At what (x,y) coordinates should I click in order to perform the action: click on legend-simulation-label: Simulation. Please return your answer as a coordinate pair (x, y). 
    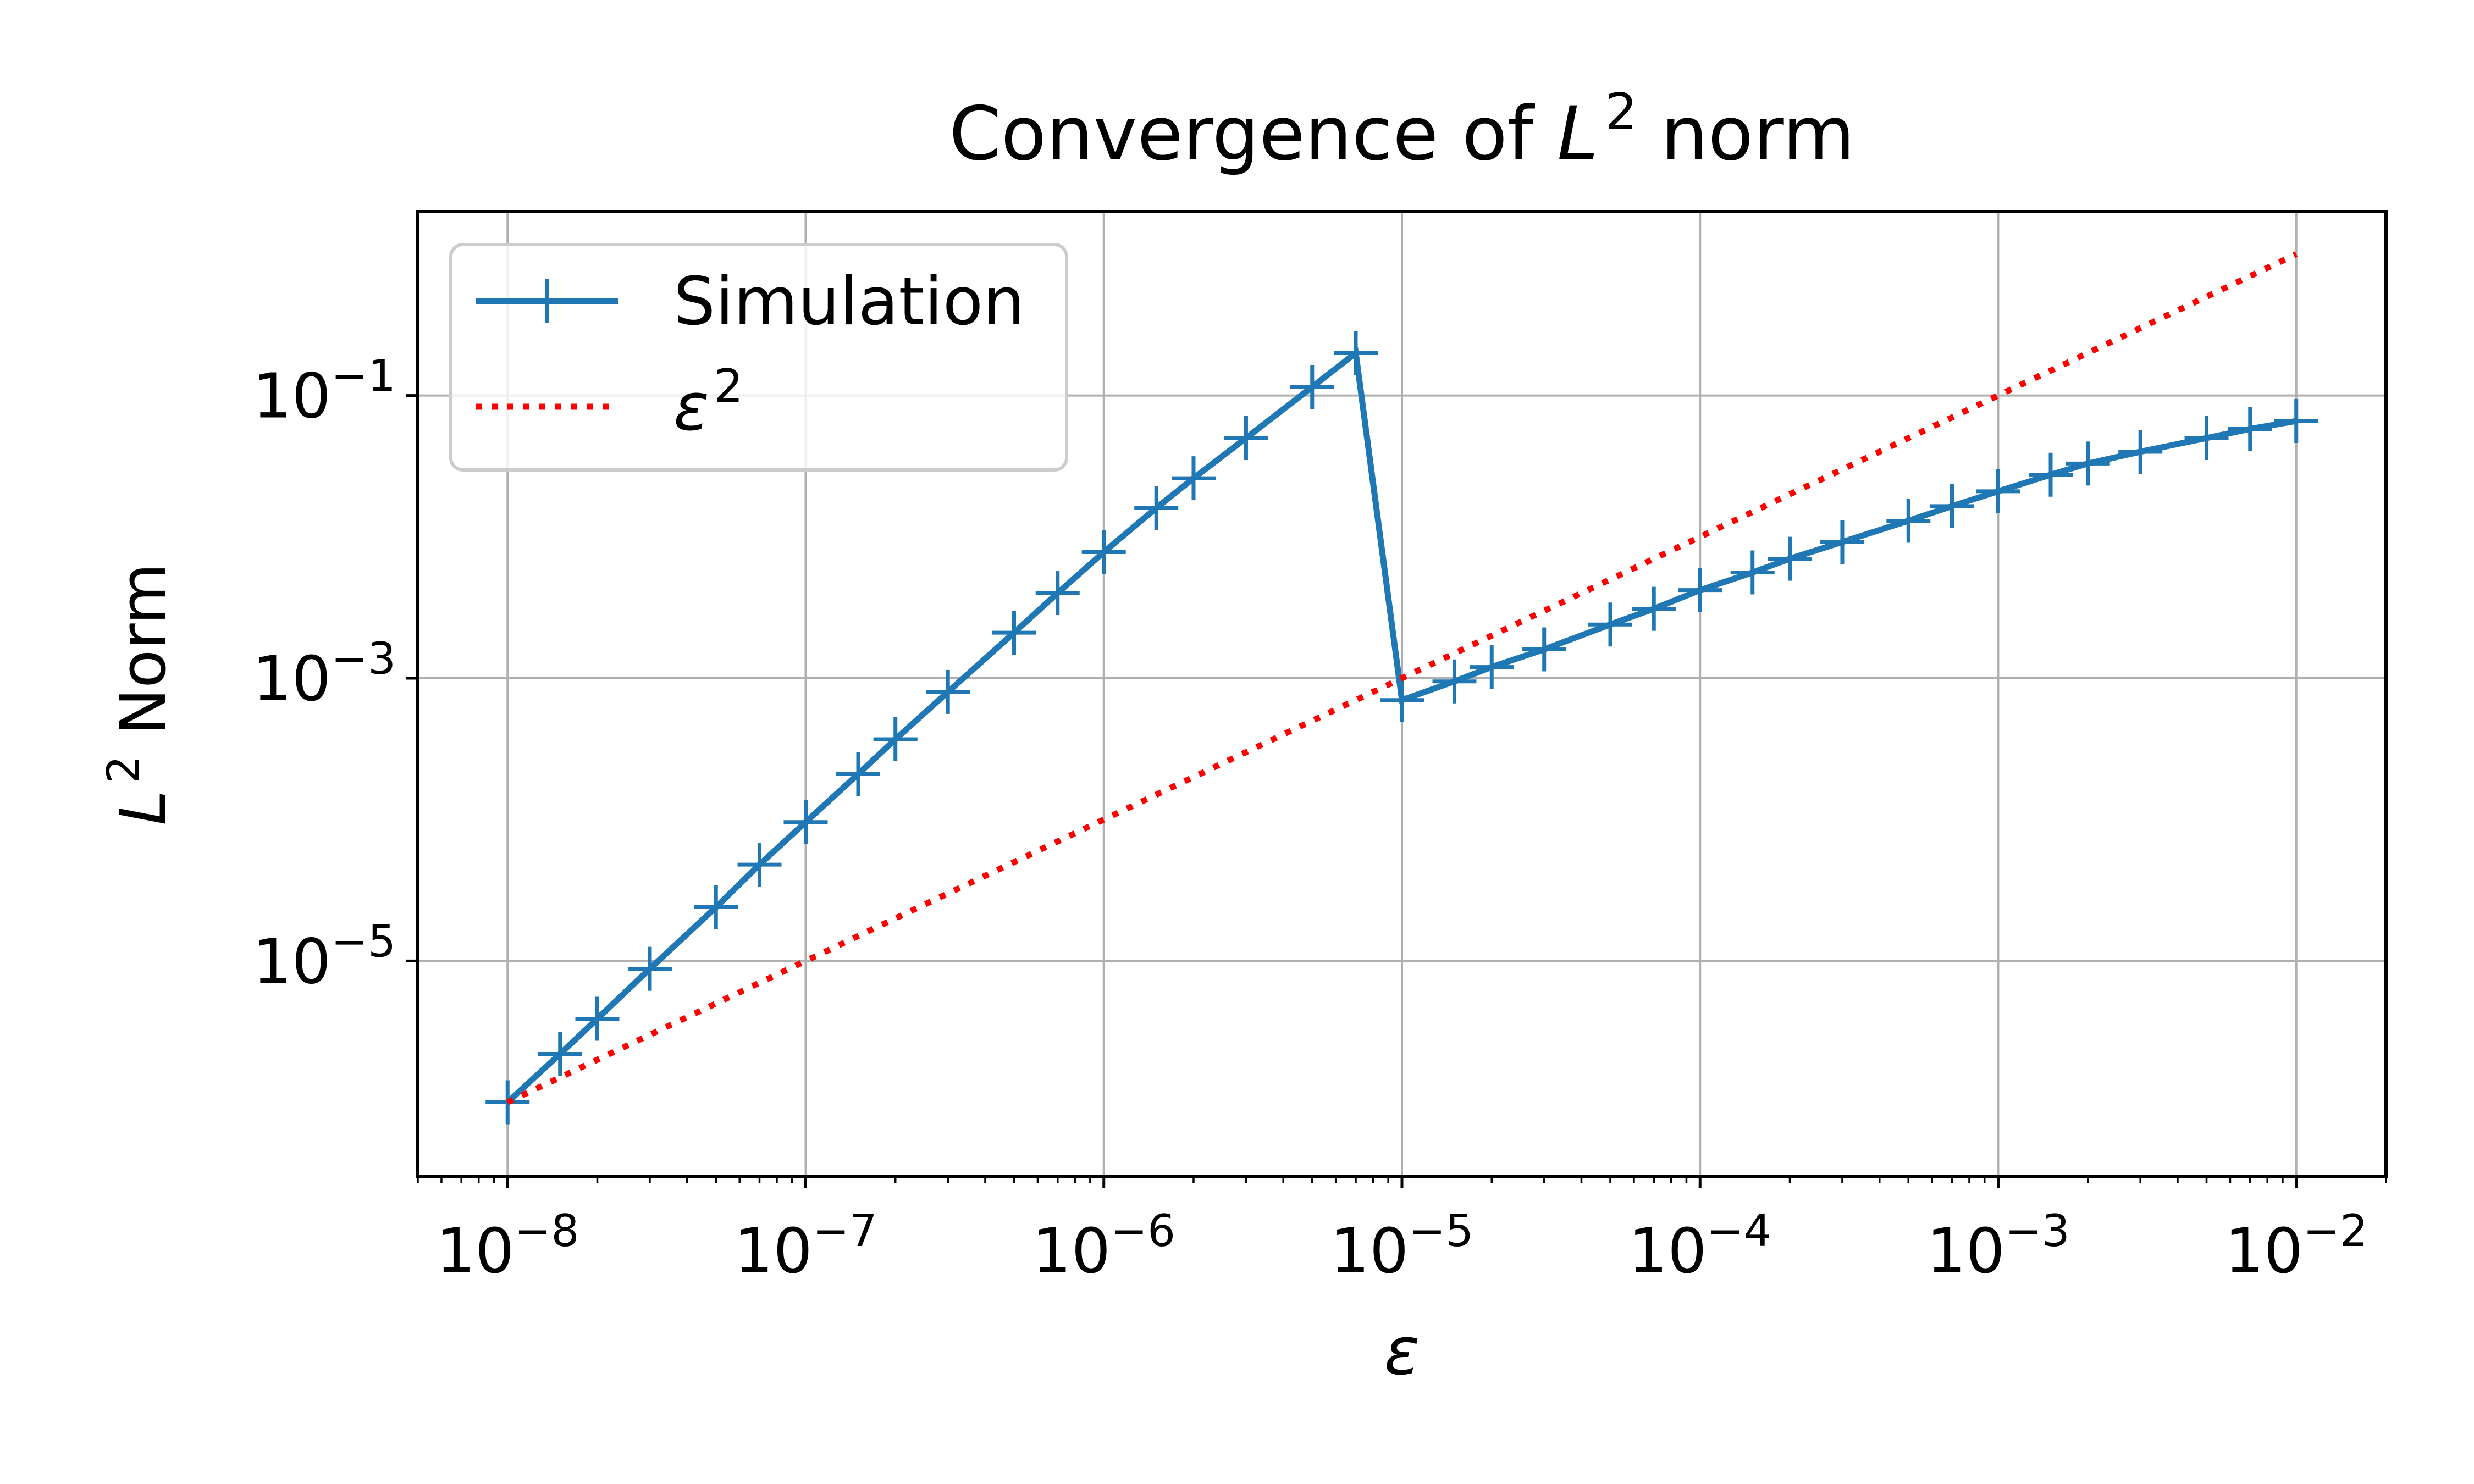
    Looking at the image, I should click on (849, 302).